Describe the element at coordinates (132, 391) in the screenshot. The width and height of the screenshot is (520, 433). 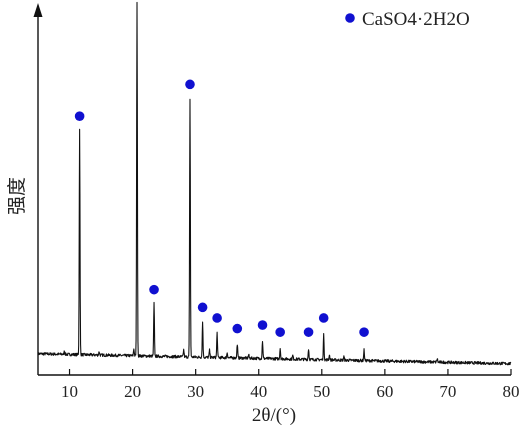
I see `x-tick-label: 20` at that location.